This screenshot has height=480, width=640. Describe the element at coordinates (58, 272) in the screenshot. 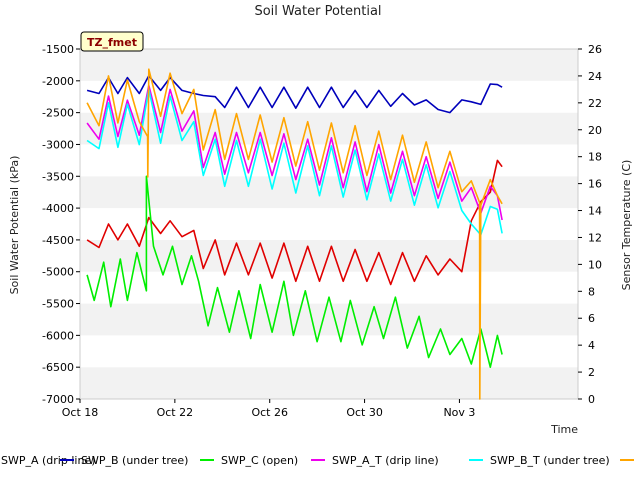

I see `y-tick-label: -5000` at that location.